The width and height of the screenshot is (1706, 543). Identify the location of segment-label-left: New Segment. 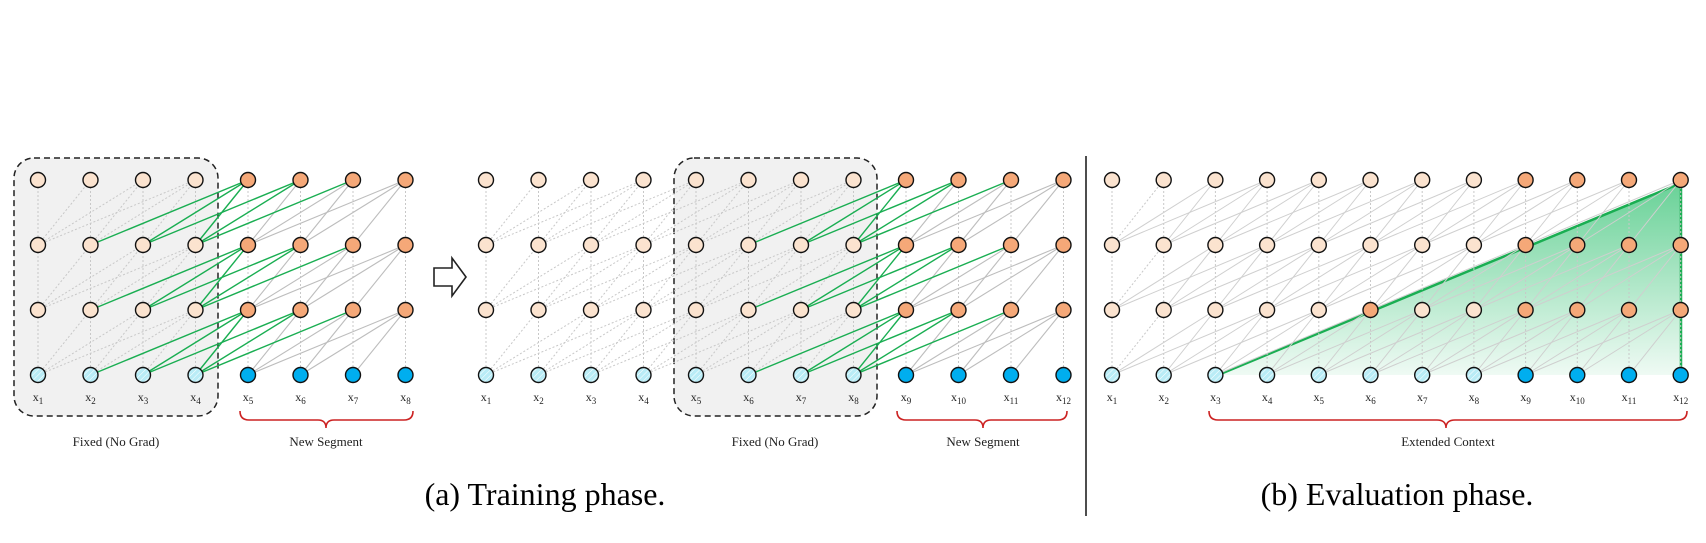
(326, 441).